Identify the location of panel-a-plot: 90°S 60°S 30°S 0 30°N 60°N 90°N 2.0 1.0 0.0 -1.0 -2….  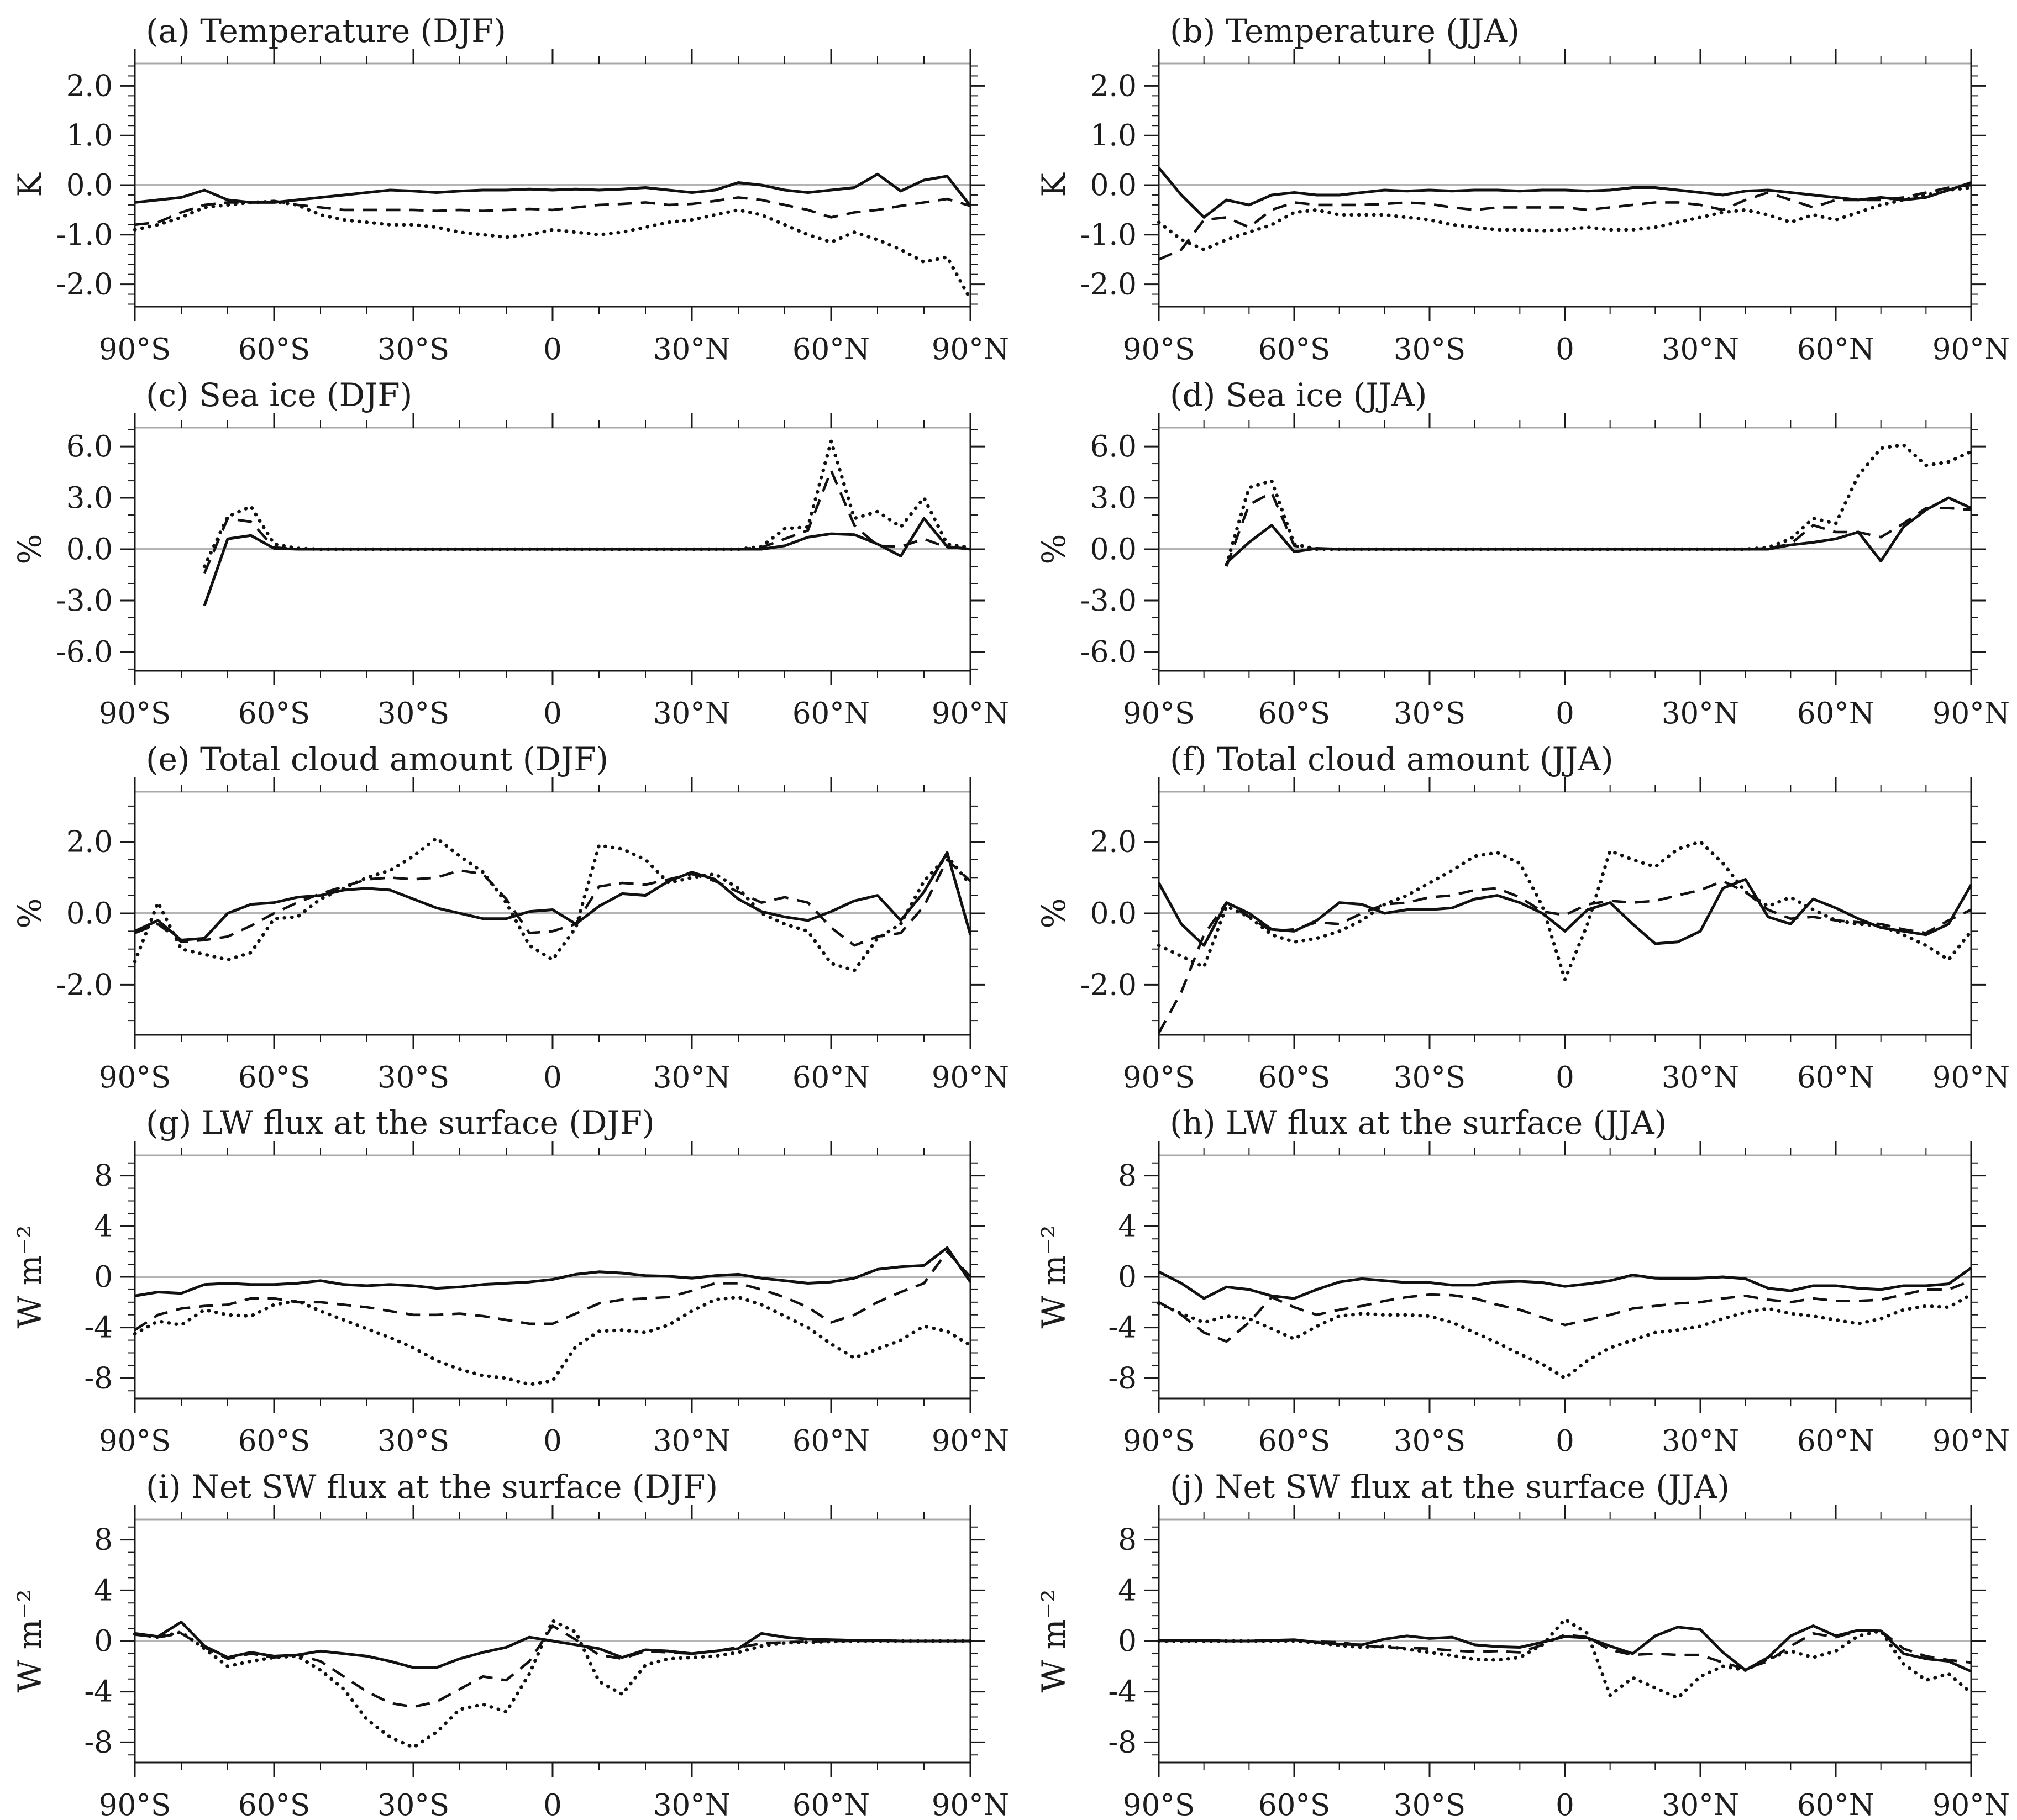
(510, 207).